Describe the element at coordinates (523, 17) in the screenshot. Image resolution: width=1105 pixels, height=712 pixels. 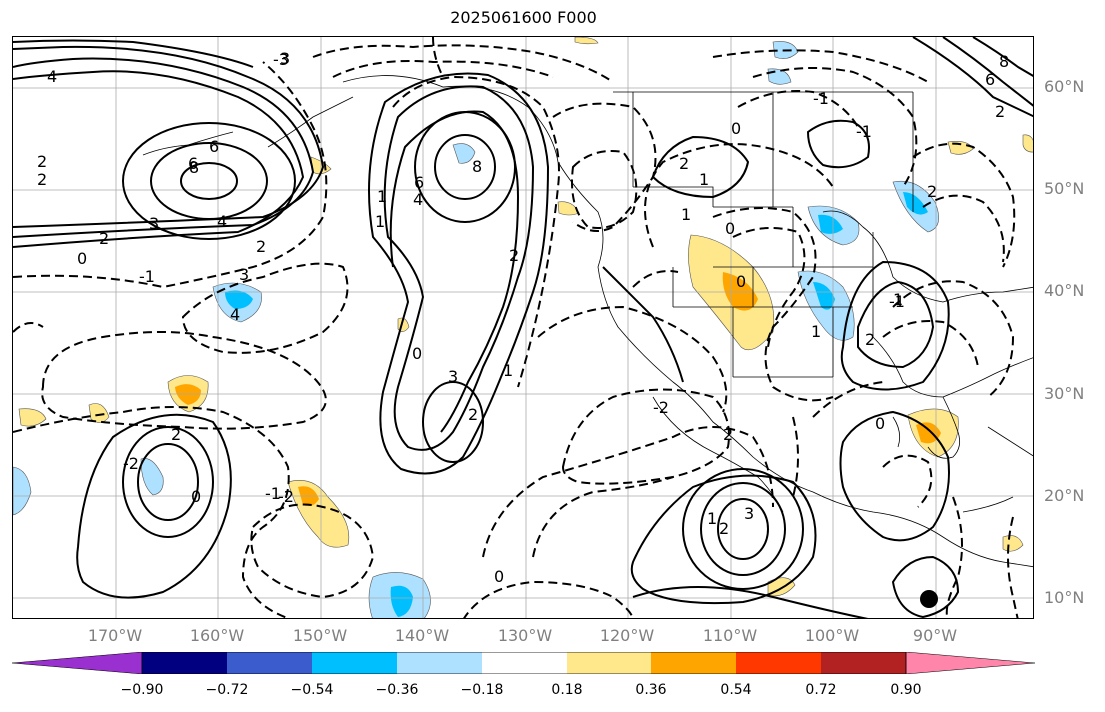
I see `chart-title: 2025061600 F000` at that location.